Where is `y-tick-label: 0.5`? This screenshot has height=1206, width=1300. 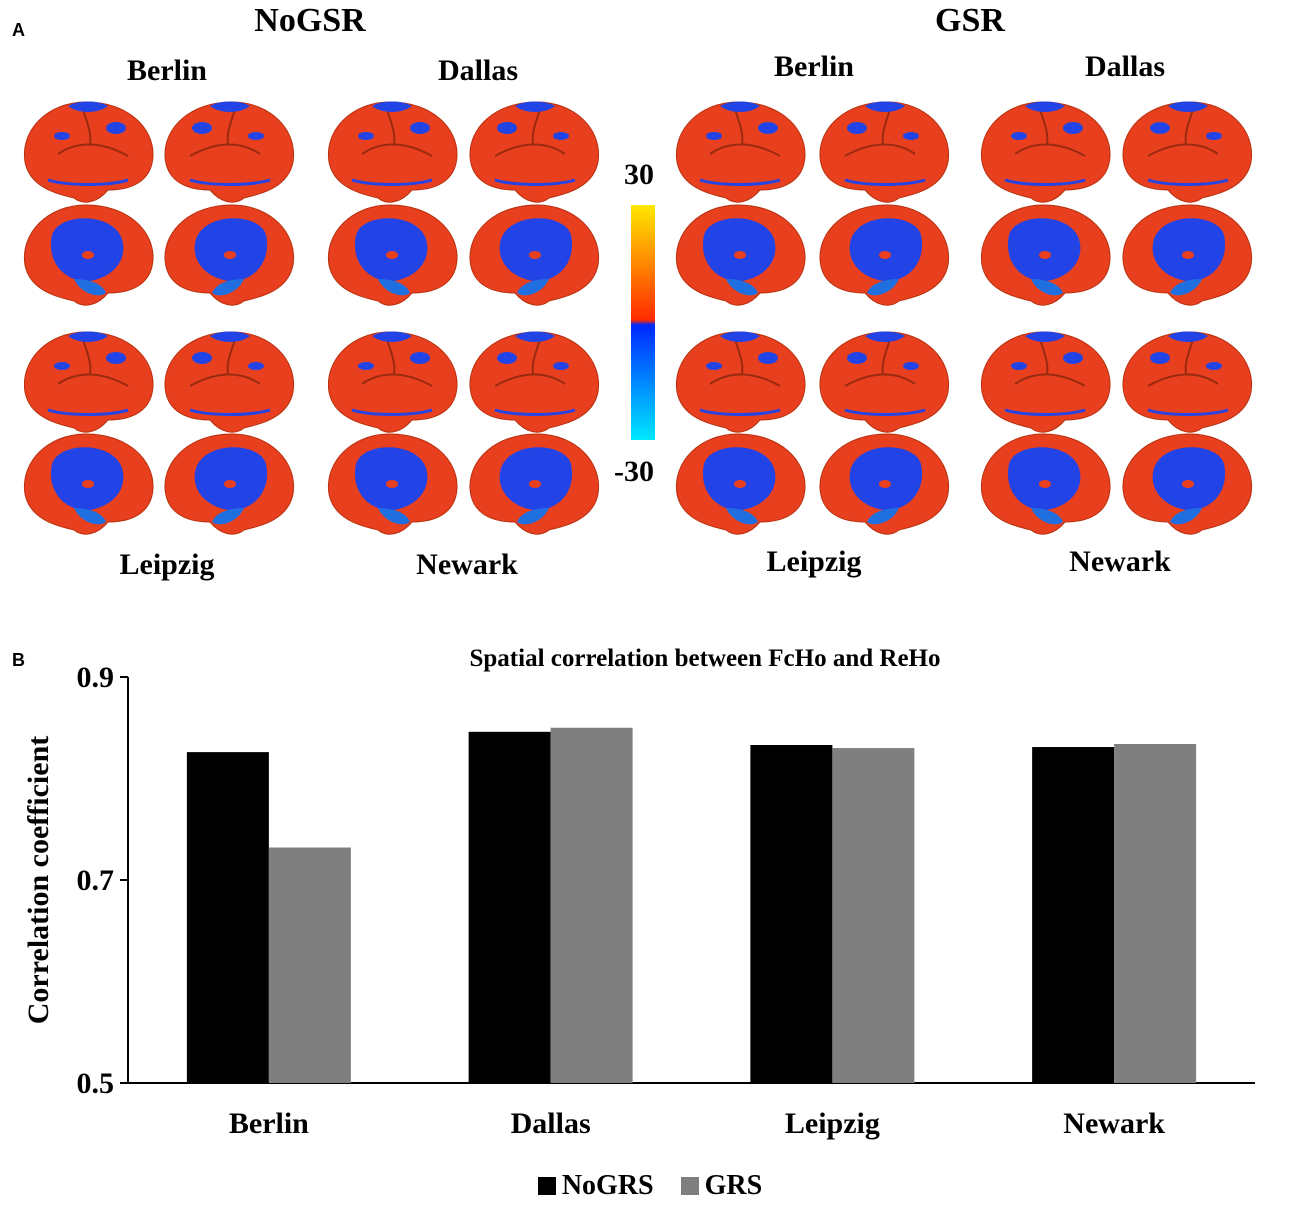
y-tick-label: 0.5 is located at coordinates (96, 1083).